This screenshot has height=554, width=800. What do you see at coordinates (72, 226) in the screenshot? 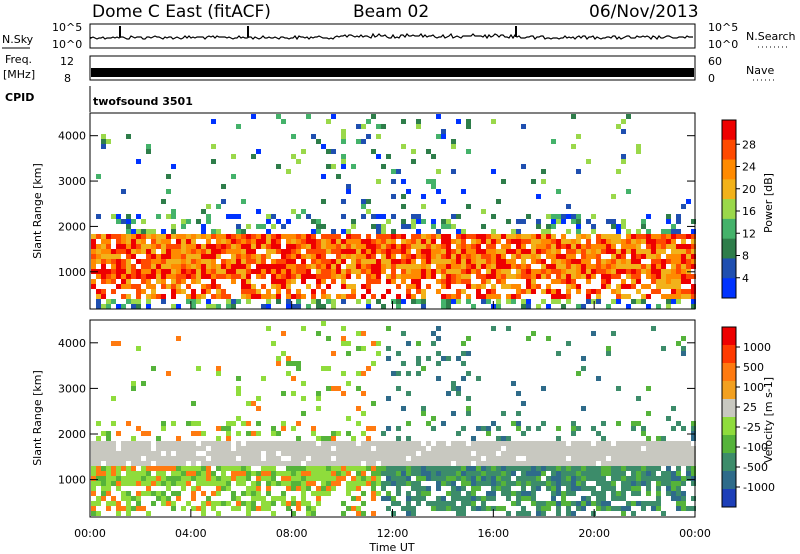
I see `y-tick-label: 2000` at bounding box center [72, 226].